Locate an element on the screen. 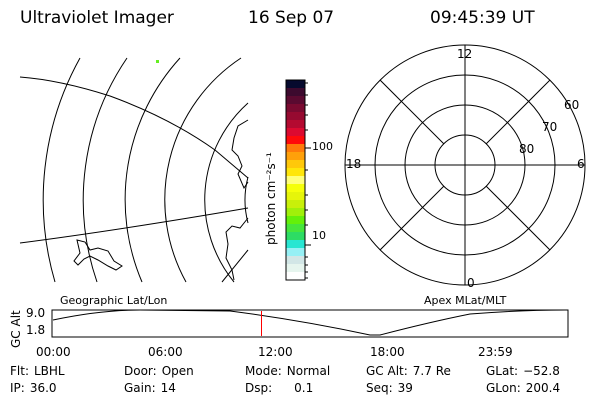 This screenshot has width=600, height=400. status-label: Mode: is located at coordinates (263, 371).